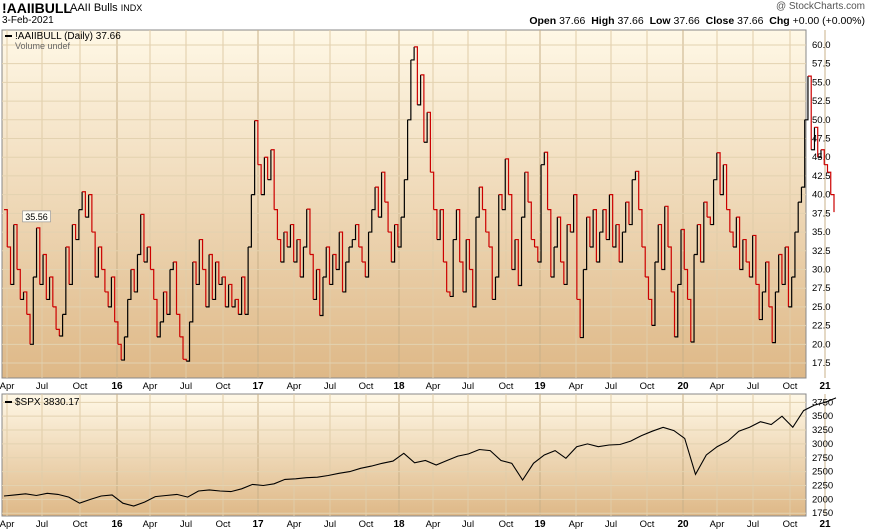  I want to click on x-tick-label: 16, so click(117, 524).